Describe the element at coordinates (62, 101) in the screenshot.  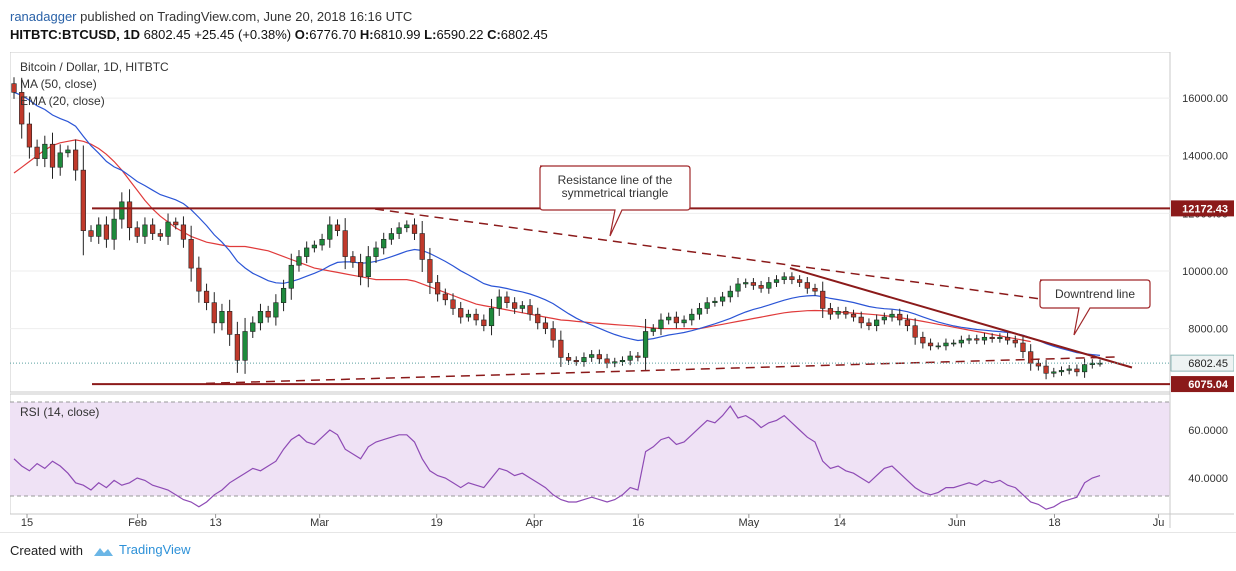
I see `legend-ema: EMA (20, close)` at that location.